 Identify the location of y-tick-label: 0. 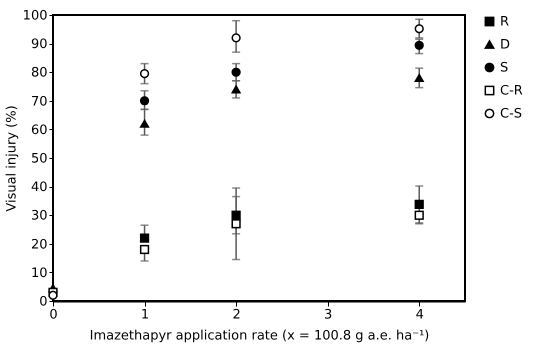
(43, 302).